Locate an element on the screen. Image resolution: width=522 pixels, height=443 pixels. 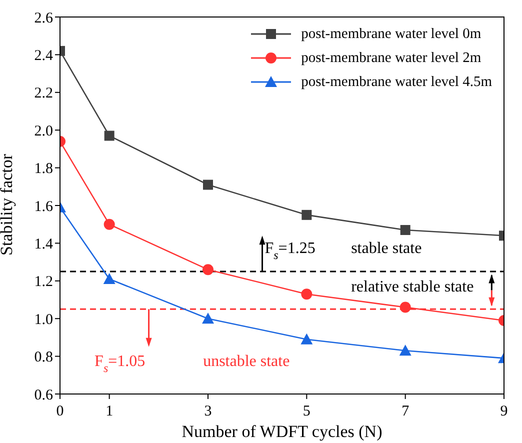
annotation: unstable state is located at coordinates (246, 361).